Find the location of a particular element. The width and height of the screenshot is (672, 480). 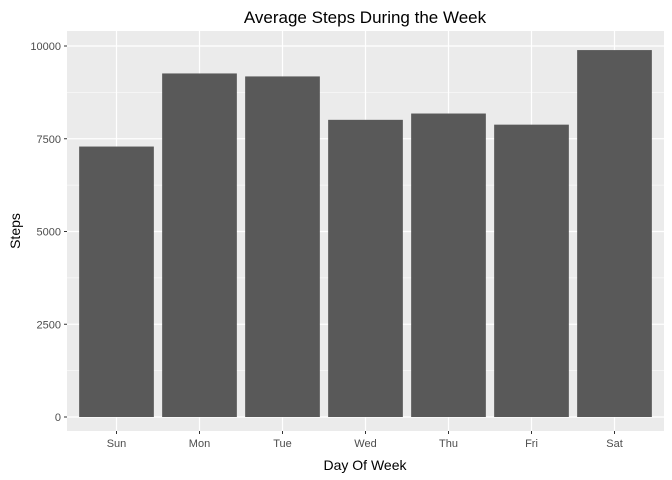

bar-fri is located at coordinates (531, 270).